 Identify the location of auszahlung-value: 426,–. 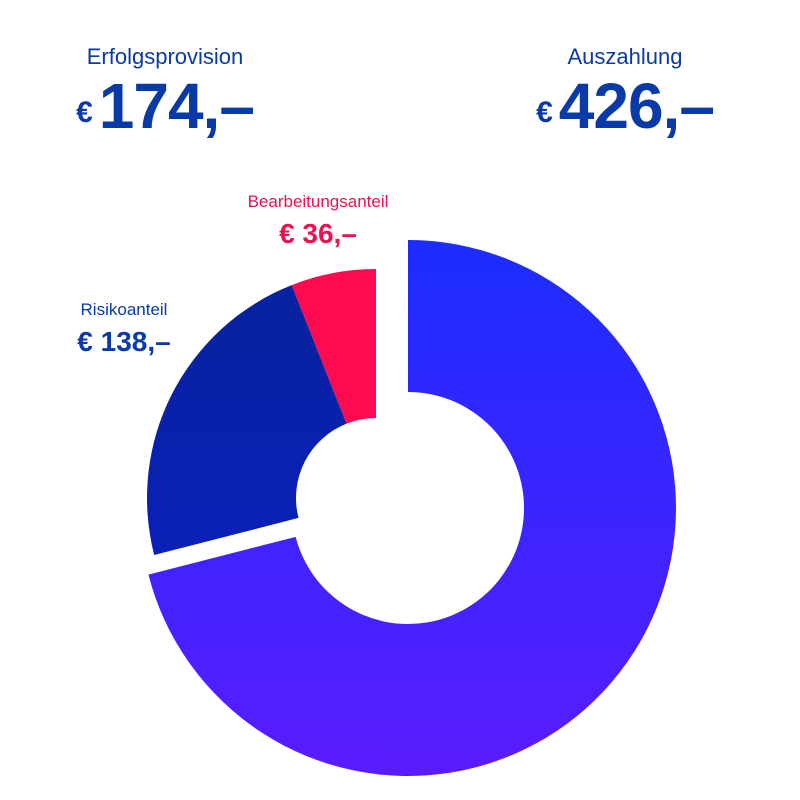
(636, 106).